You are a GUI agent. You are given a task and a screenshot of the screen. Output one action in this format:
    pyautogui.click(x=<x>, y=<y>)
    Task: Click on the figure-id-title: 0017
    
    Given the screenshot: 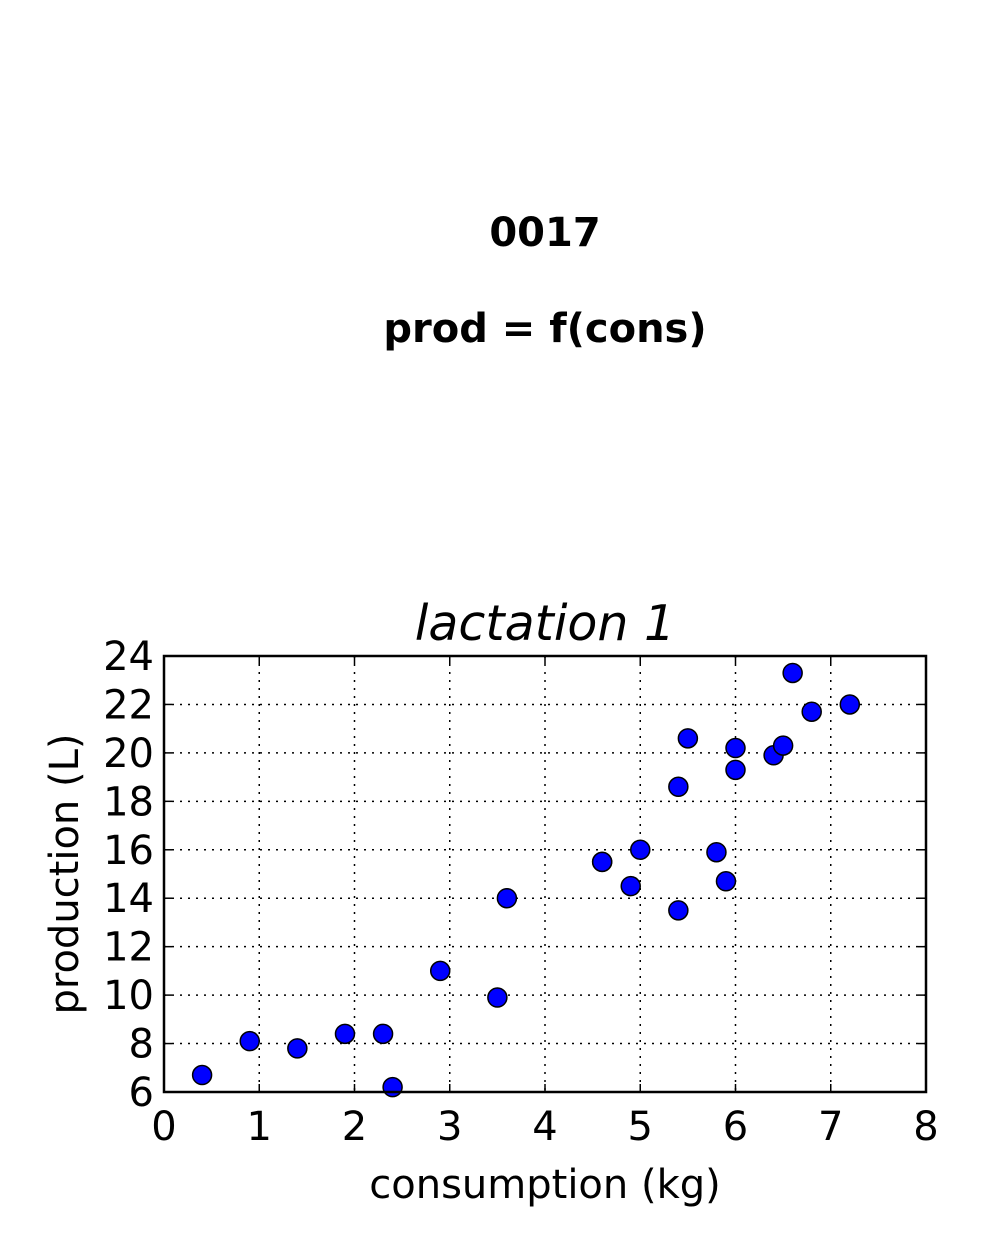 What is the action you would take?
    pyautogui.click(x=545, y=233)
    